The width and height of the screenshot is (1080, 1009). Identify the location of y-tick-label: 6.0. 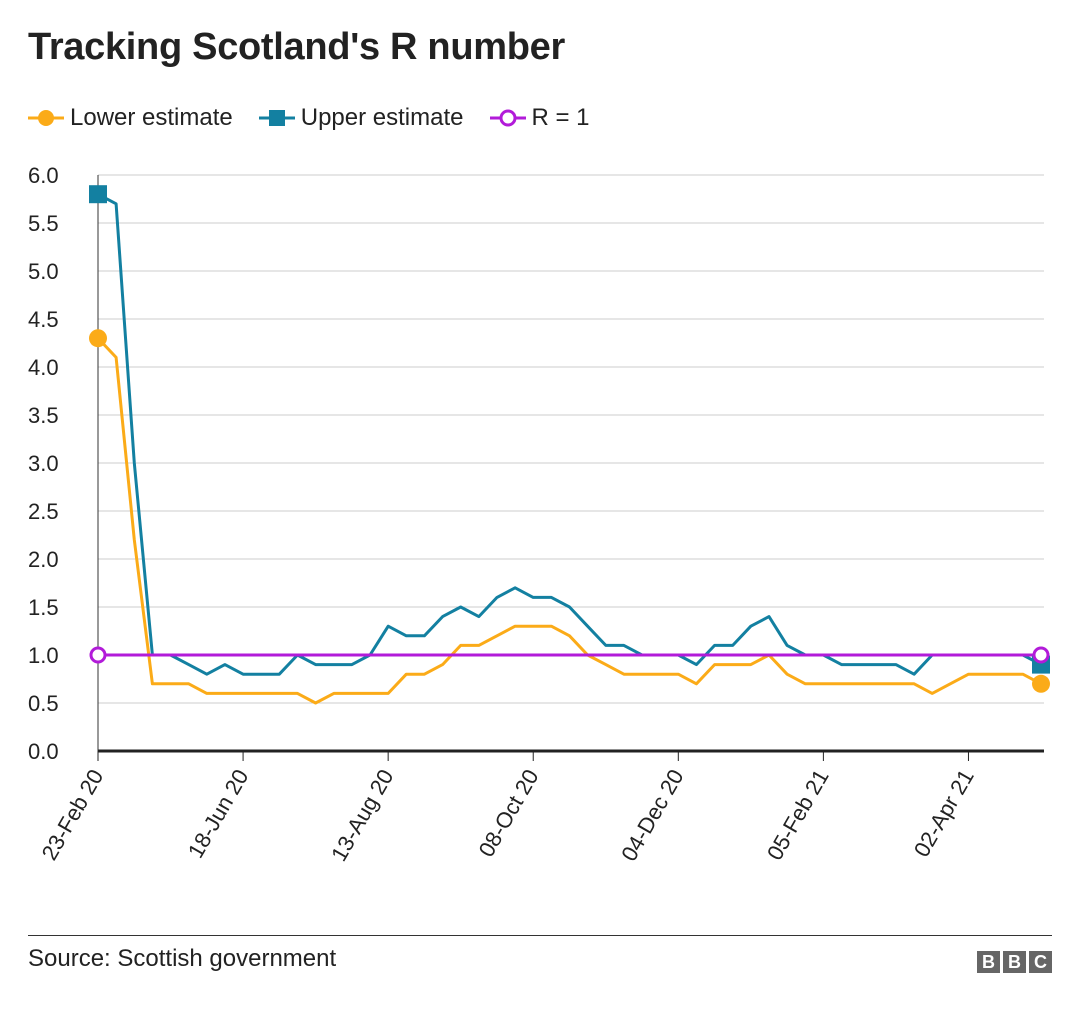
(43, 175).